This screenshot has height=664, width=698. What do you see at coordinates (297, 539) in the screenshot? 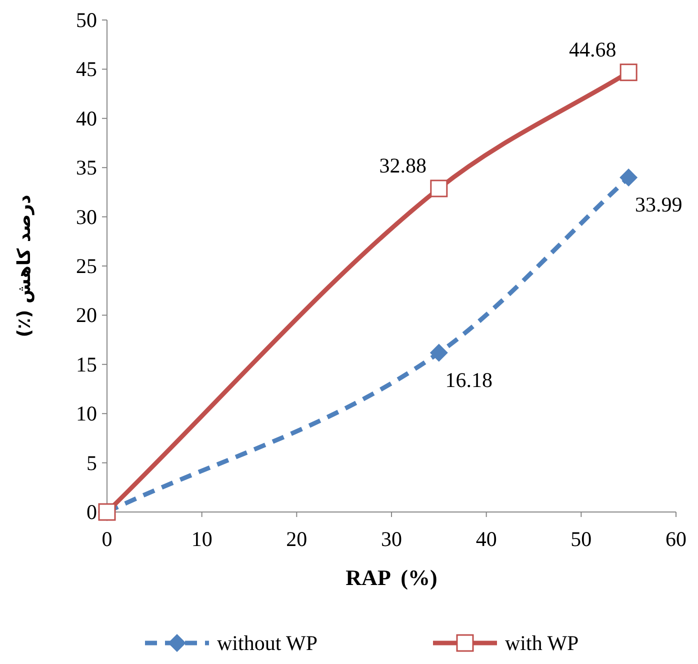
I see `x-tick-label: 20` at bounding box center [297, 539].